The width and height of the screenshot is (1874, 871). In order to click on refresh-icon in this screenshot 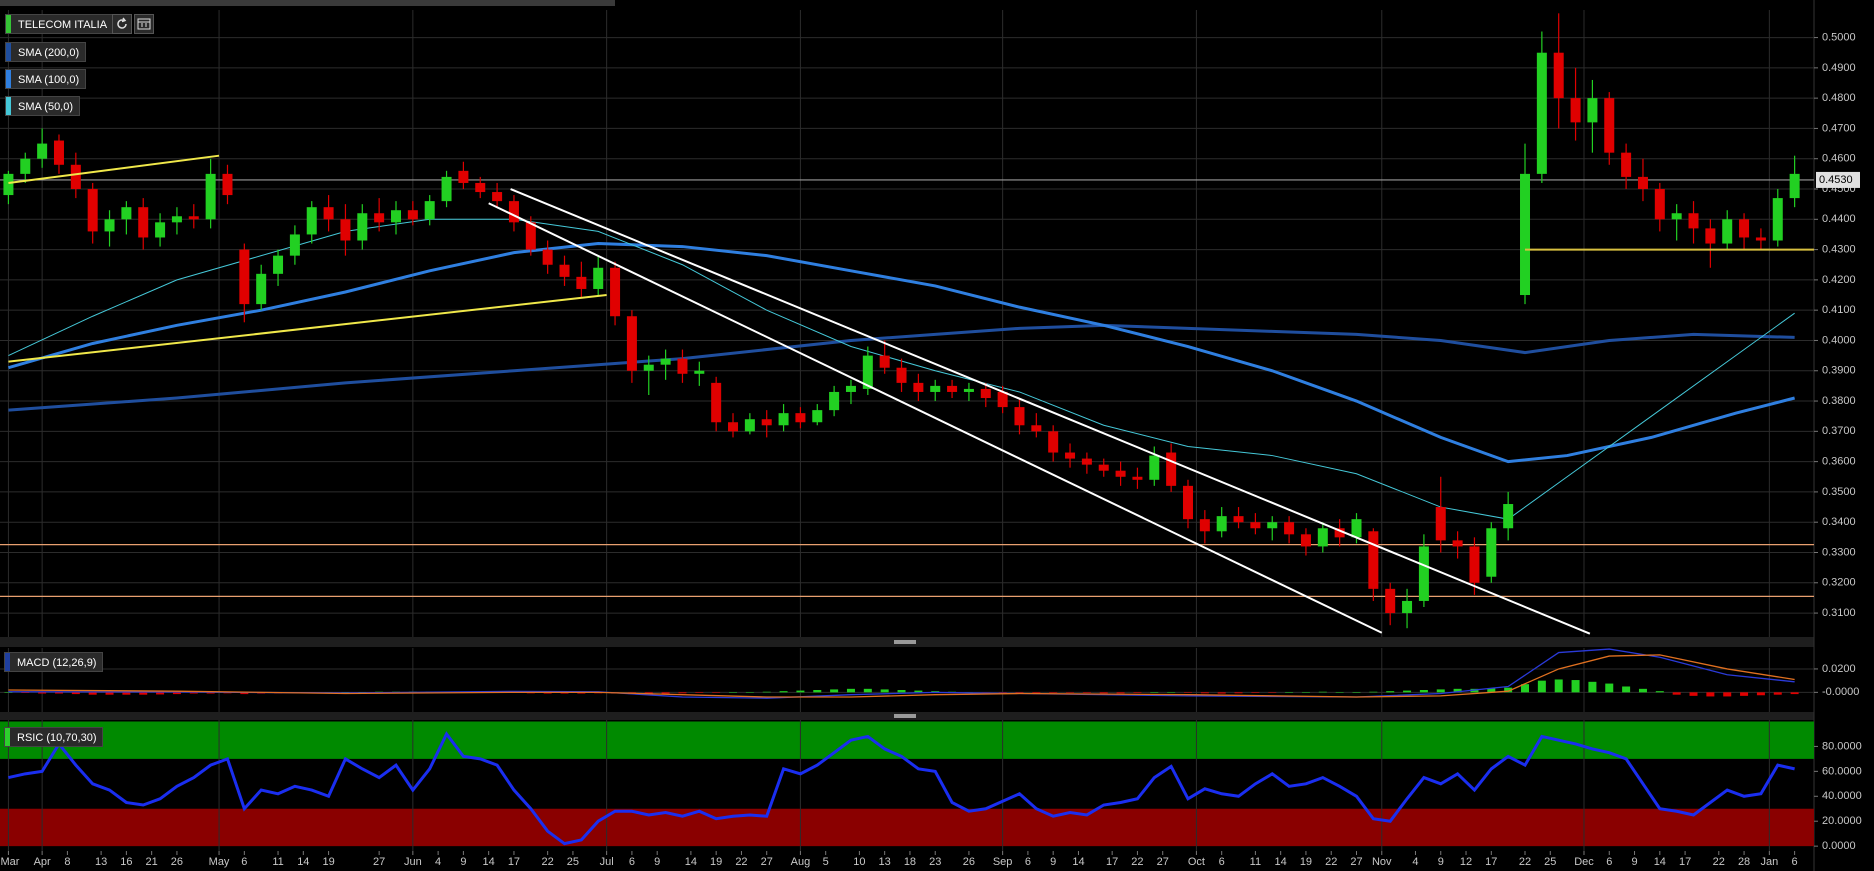, I will do `click(122, 23)`.